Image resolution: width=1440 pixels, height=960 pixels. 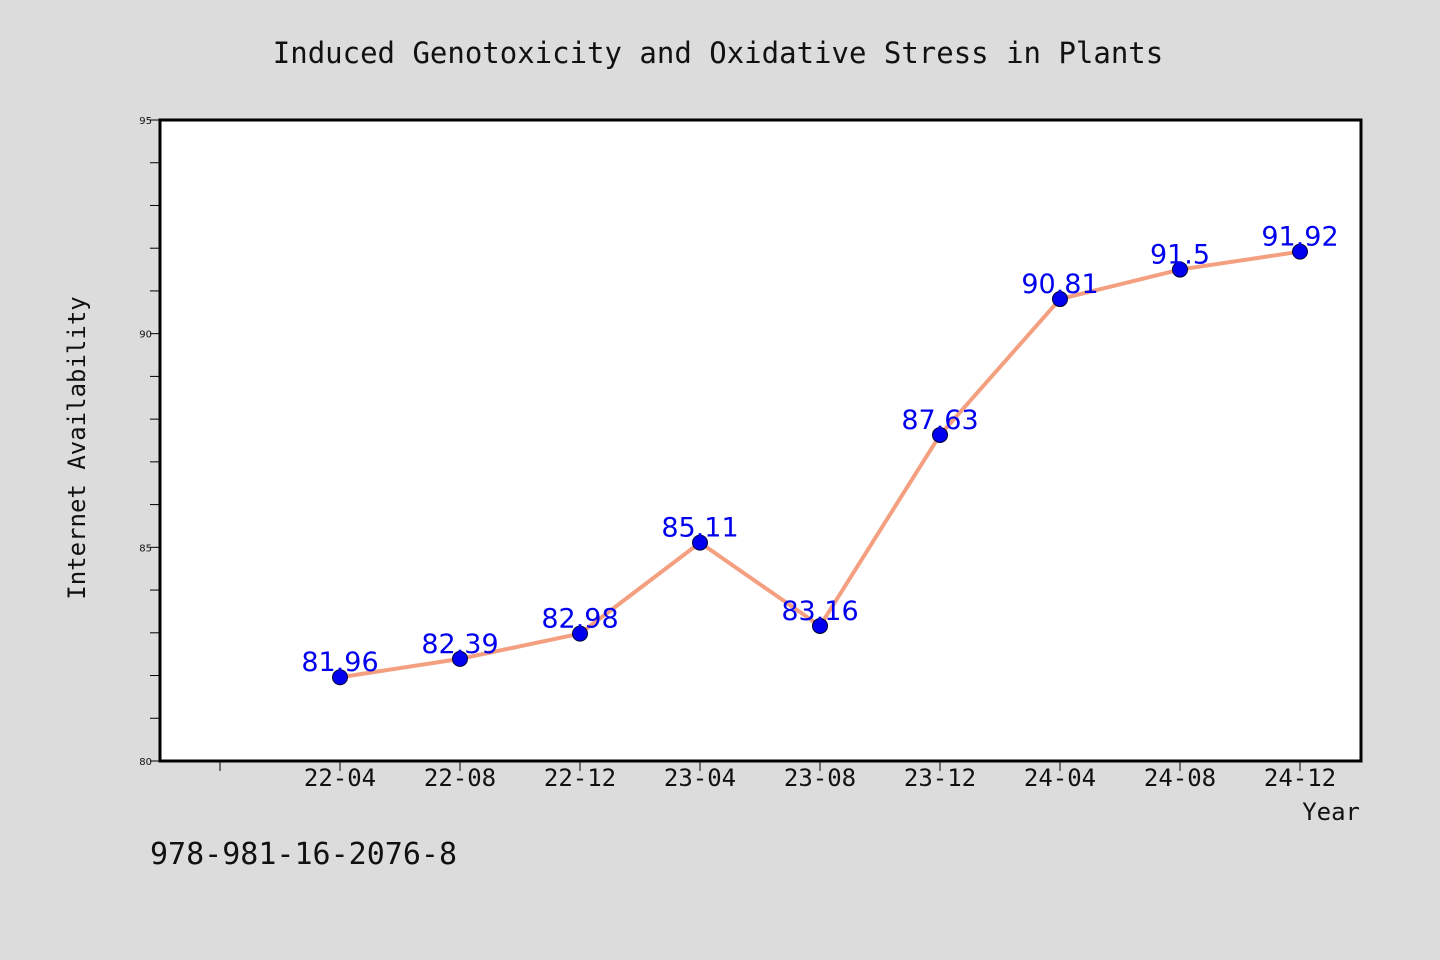 What do you see at coordinates (700, 778) in the screenshot?
I see `x-tick-label: 23-04` at bounding box center [700, 778].